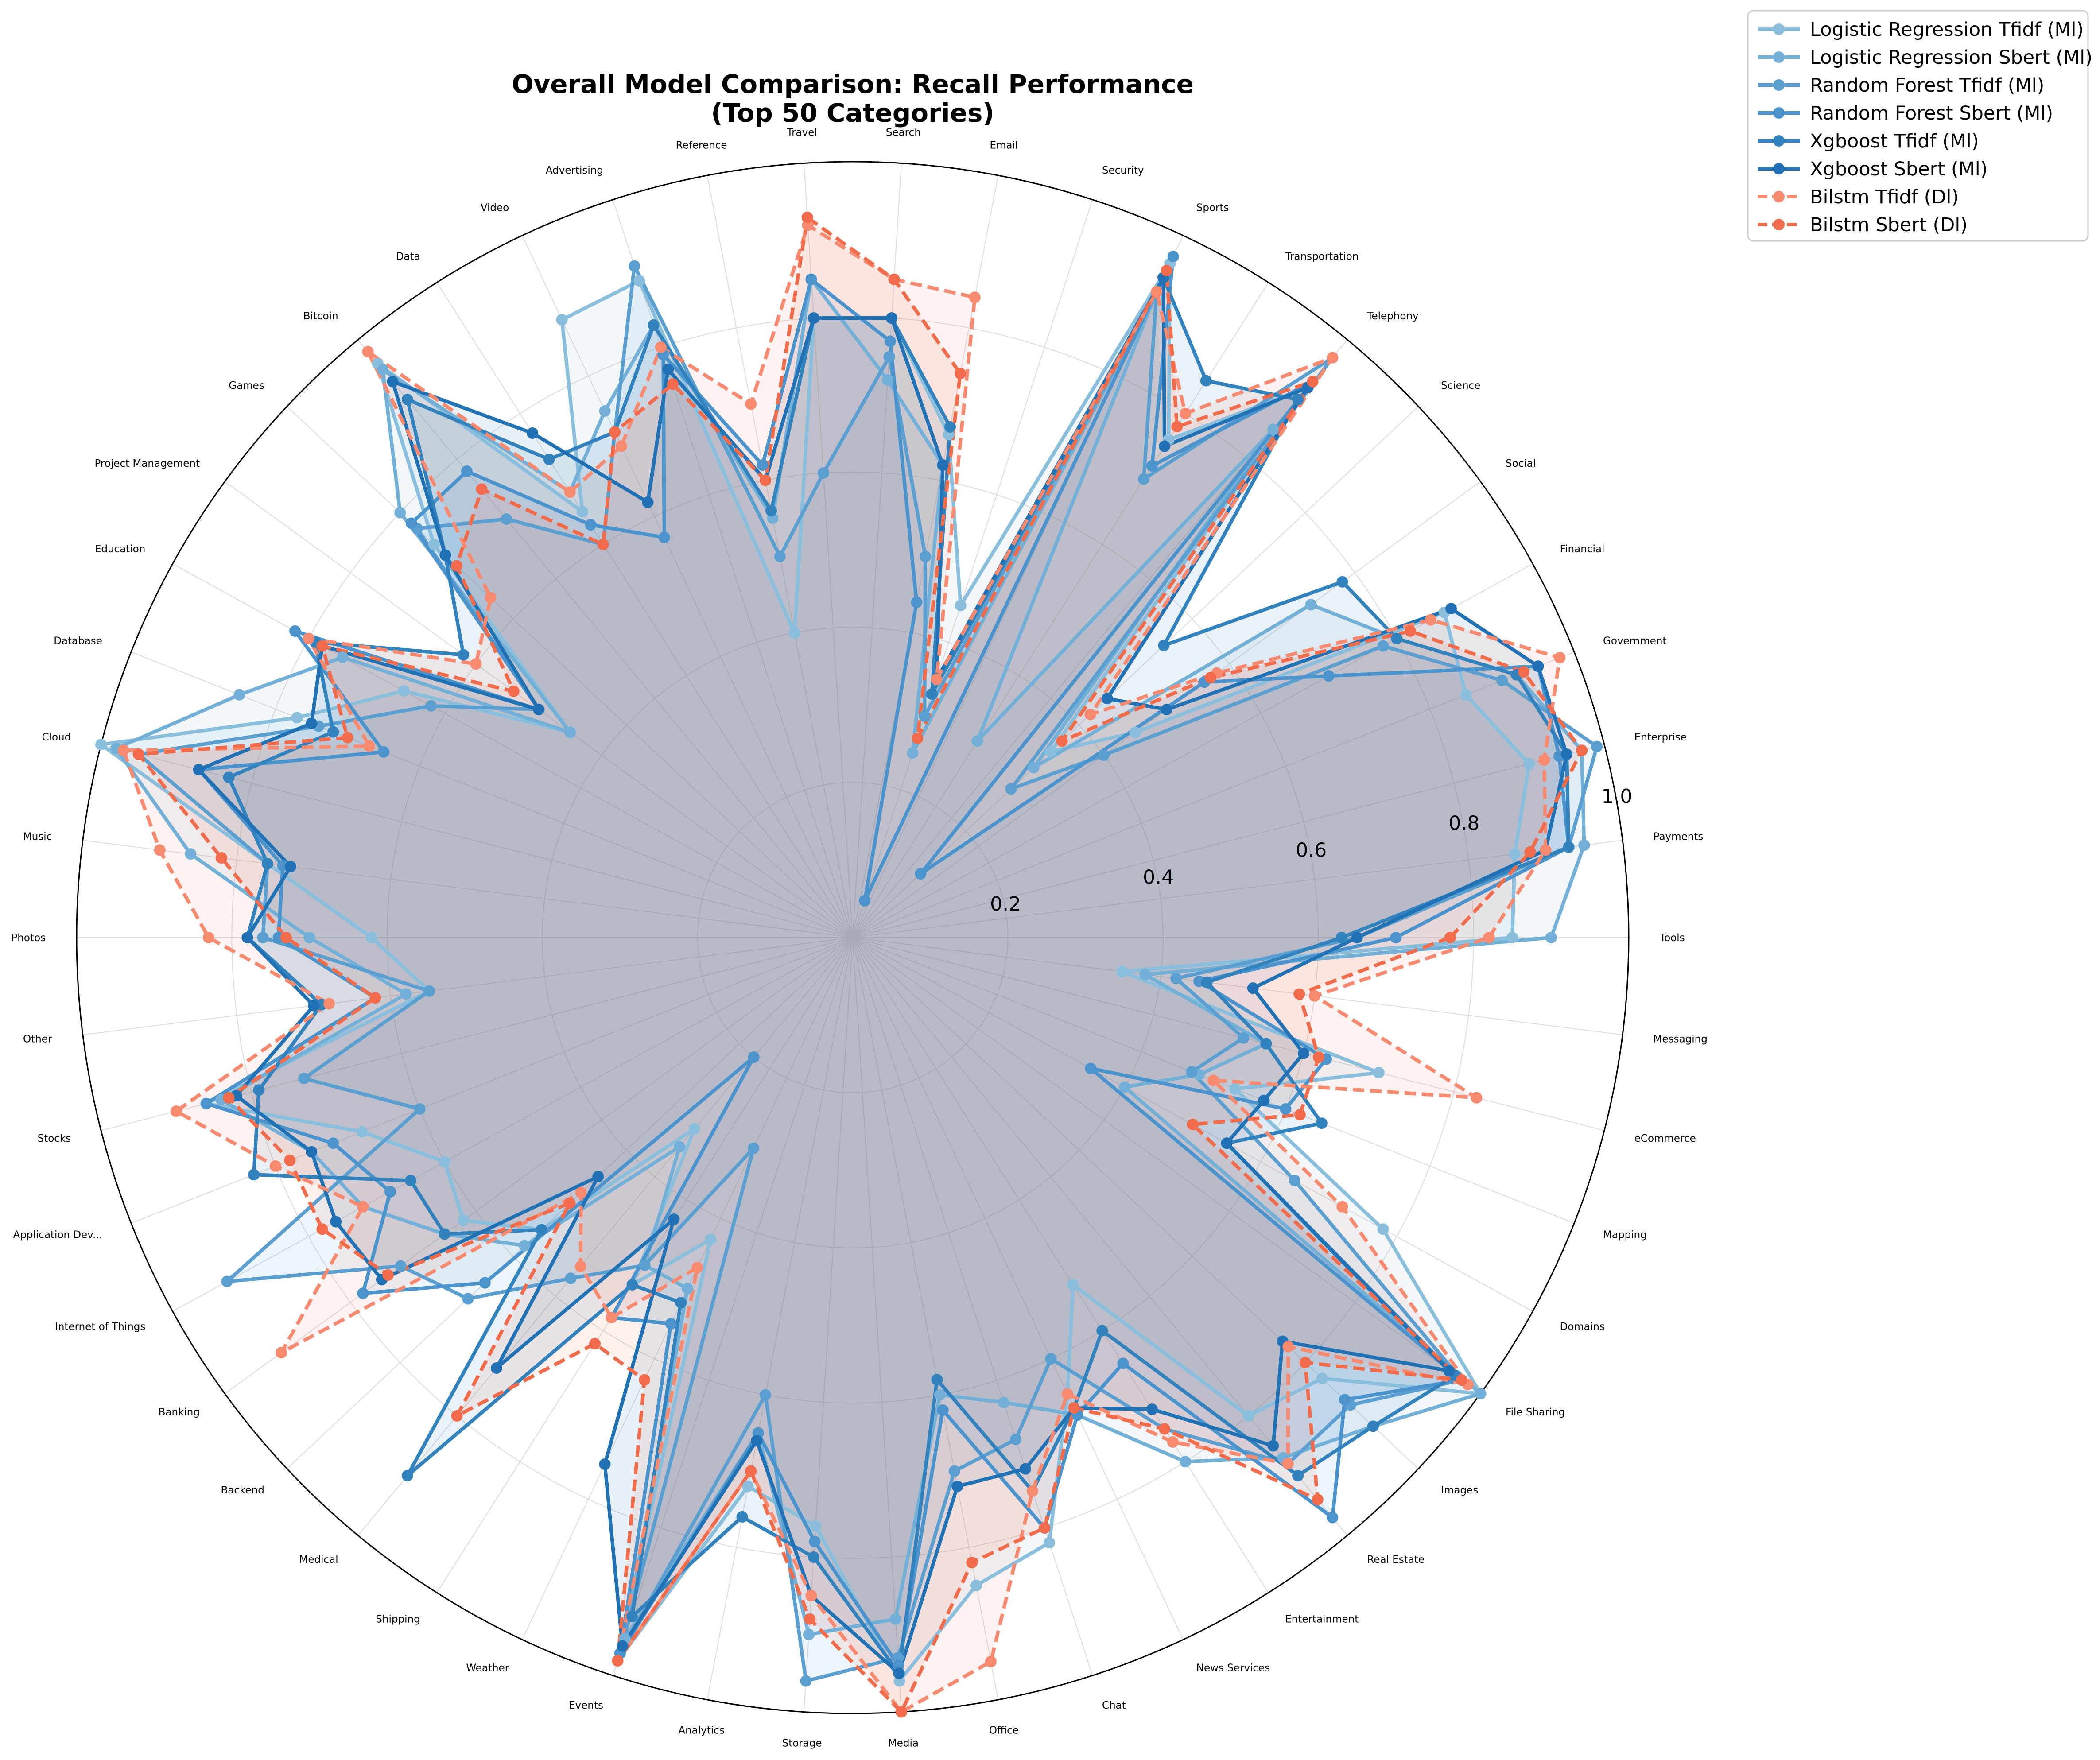  I want to click on category-label-9: Sports, so click(1212, 207).